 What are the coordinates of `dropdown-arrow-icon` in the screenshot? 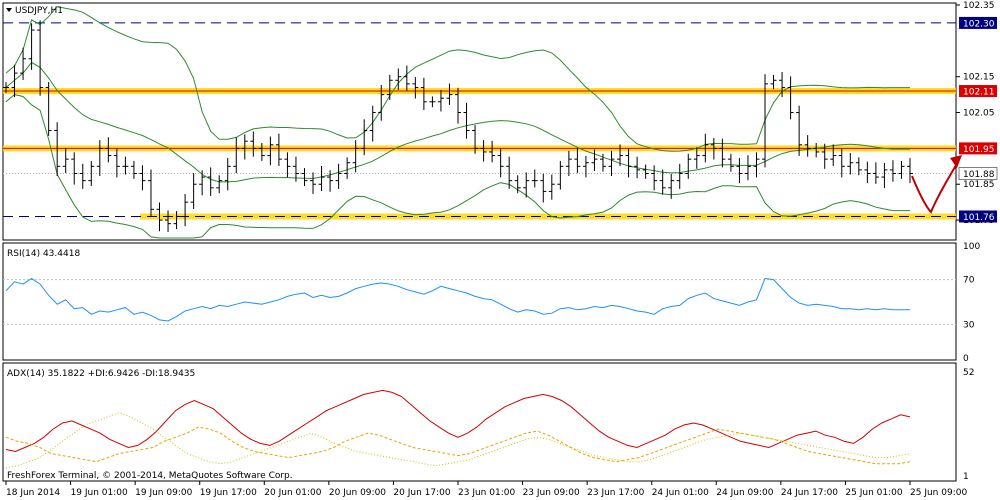 It's located at (9, 10).